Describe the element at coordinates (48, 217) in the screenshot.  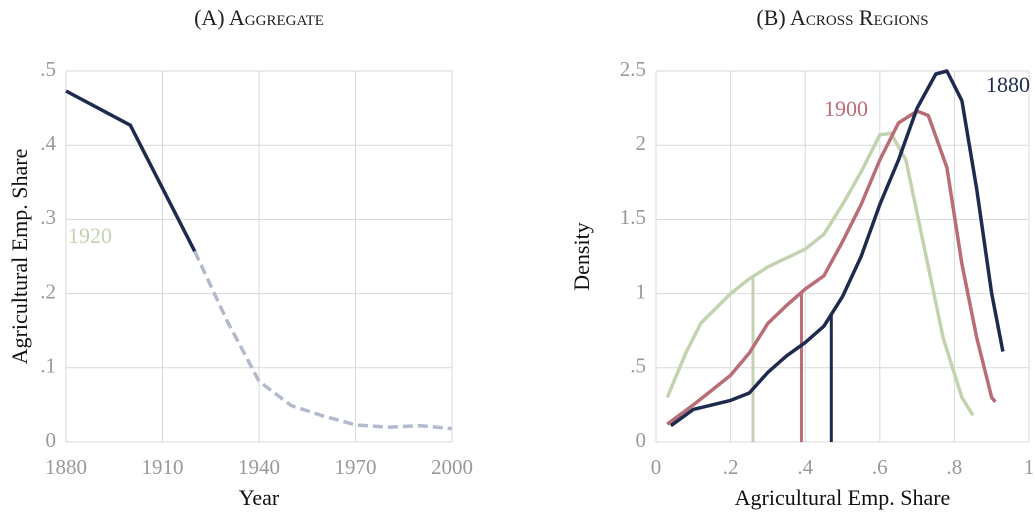
I see `y-tick-label: .3` at that location.